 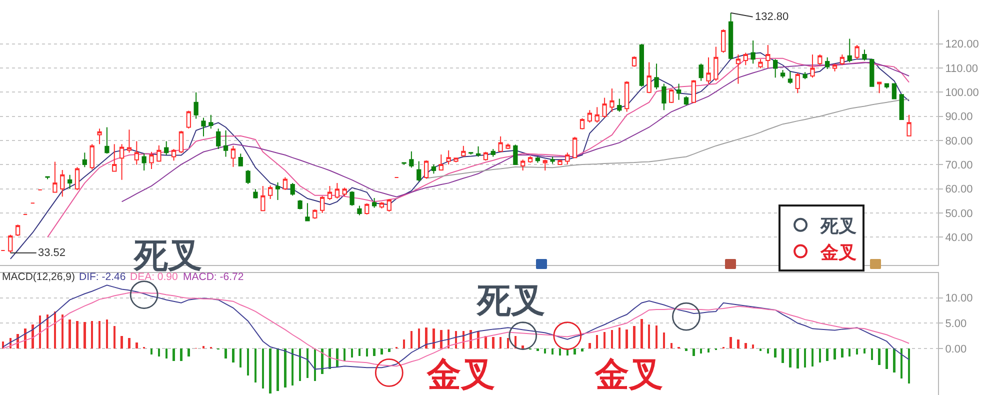 I want to click on y-tick-label: 100.00, so click(x=962, y=93).